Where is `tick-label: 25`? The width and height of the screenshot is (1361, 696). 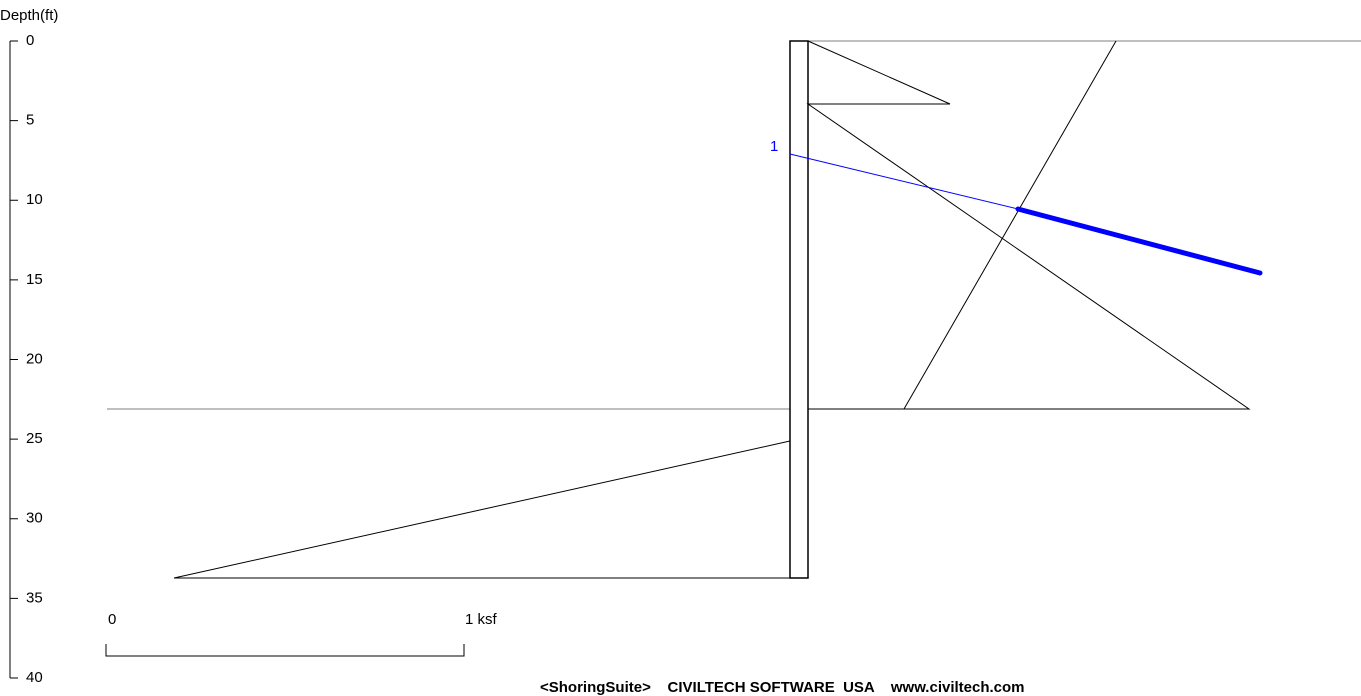
tick-label: 25 is located at coordinates (34, 438).